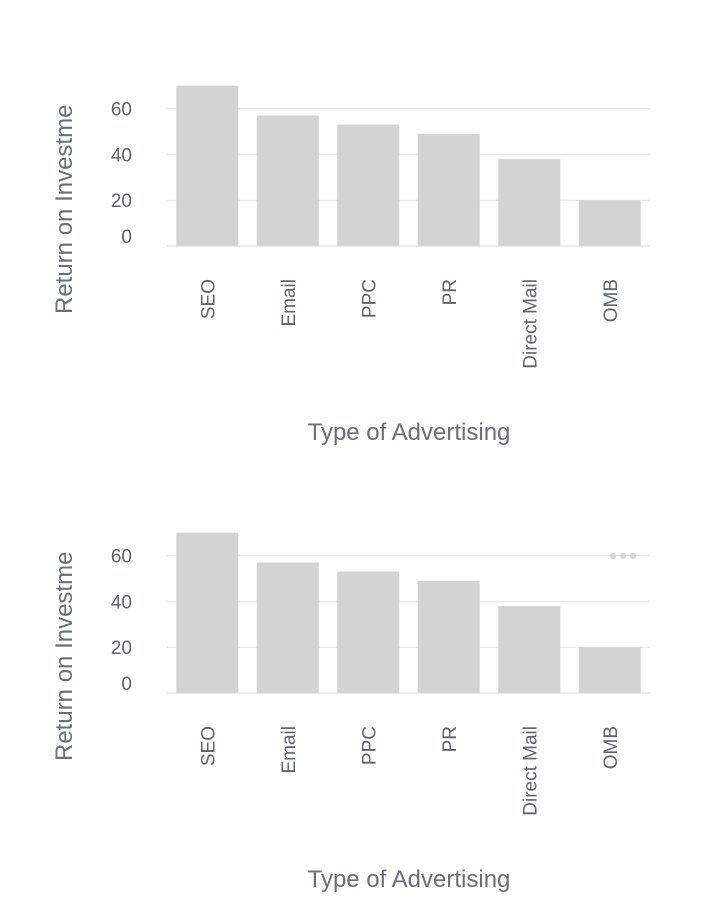 Image resolution: width=722 pixels, height=910 pixels. What do you see at coordinates (623, 556) in the screenshot?
I see `more-horizontal-icon` at bounding box center [623, 556].